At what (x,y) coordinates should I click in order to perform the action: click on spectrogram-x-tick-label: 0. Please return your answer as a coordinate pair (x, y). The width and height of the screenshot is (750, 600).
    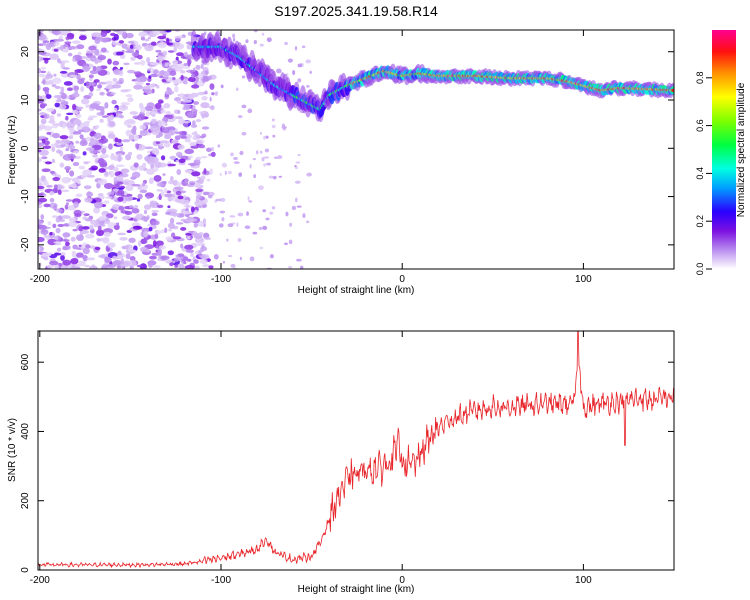
    Looking at the image, I should click on (402, 279).